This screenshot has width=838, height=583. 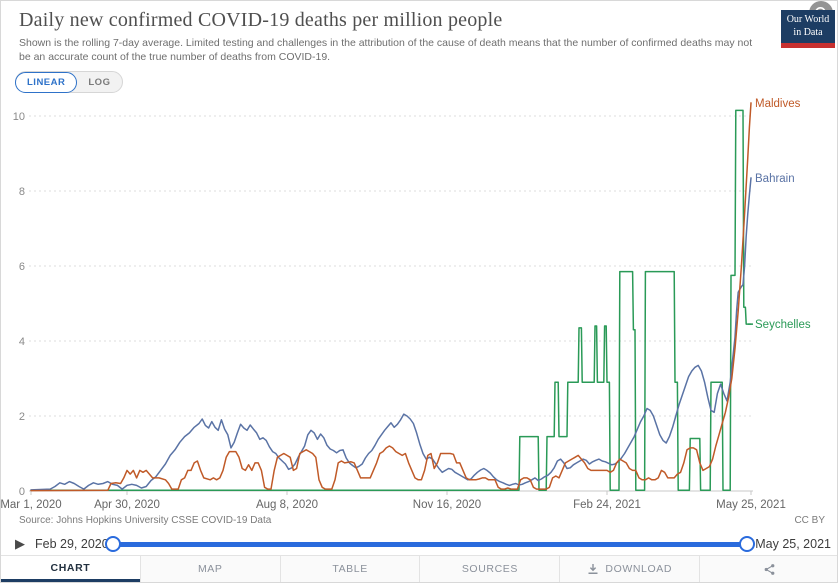 What do you see at coordinates (31, 505) in the screenshot?
I see `x-axis-tick-label: Mar 1, 2020` at bounding box center [31, 505].